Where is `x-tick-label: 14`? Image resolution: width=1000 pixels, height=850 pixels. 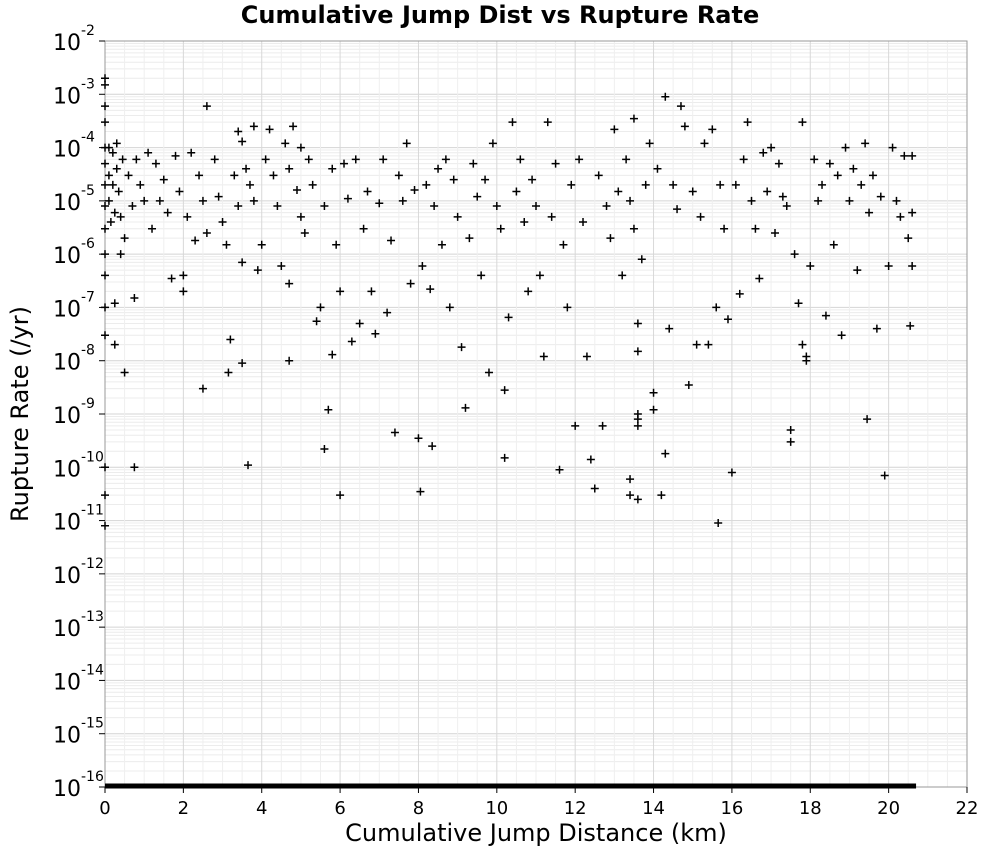
x-tick-label: 14 is located at coordinates (653, 808).